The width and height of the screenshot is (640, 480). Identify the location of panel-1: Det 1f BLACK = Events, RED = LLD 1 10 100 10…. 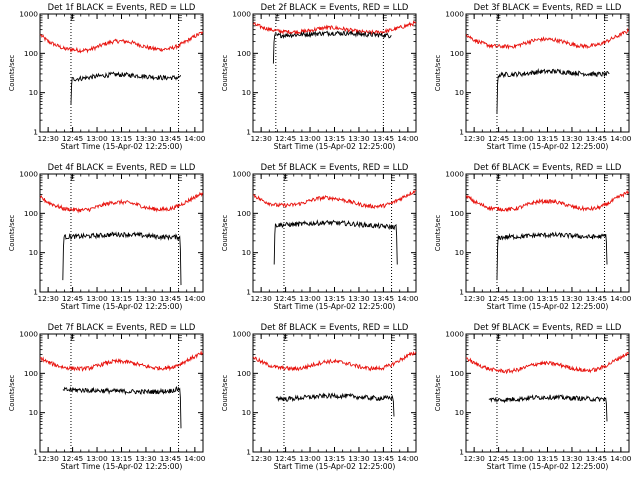
(107, 76).